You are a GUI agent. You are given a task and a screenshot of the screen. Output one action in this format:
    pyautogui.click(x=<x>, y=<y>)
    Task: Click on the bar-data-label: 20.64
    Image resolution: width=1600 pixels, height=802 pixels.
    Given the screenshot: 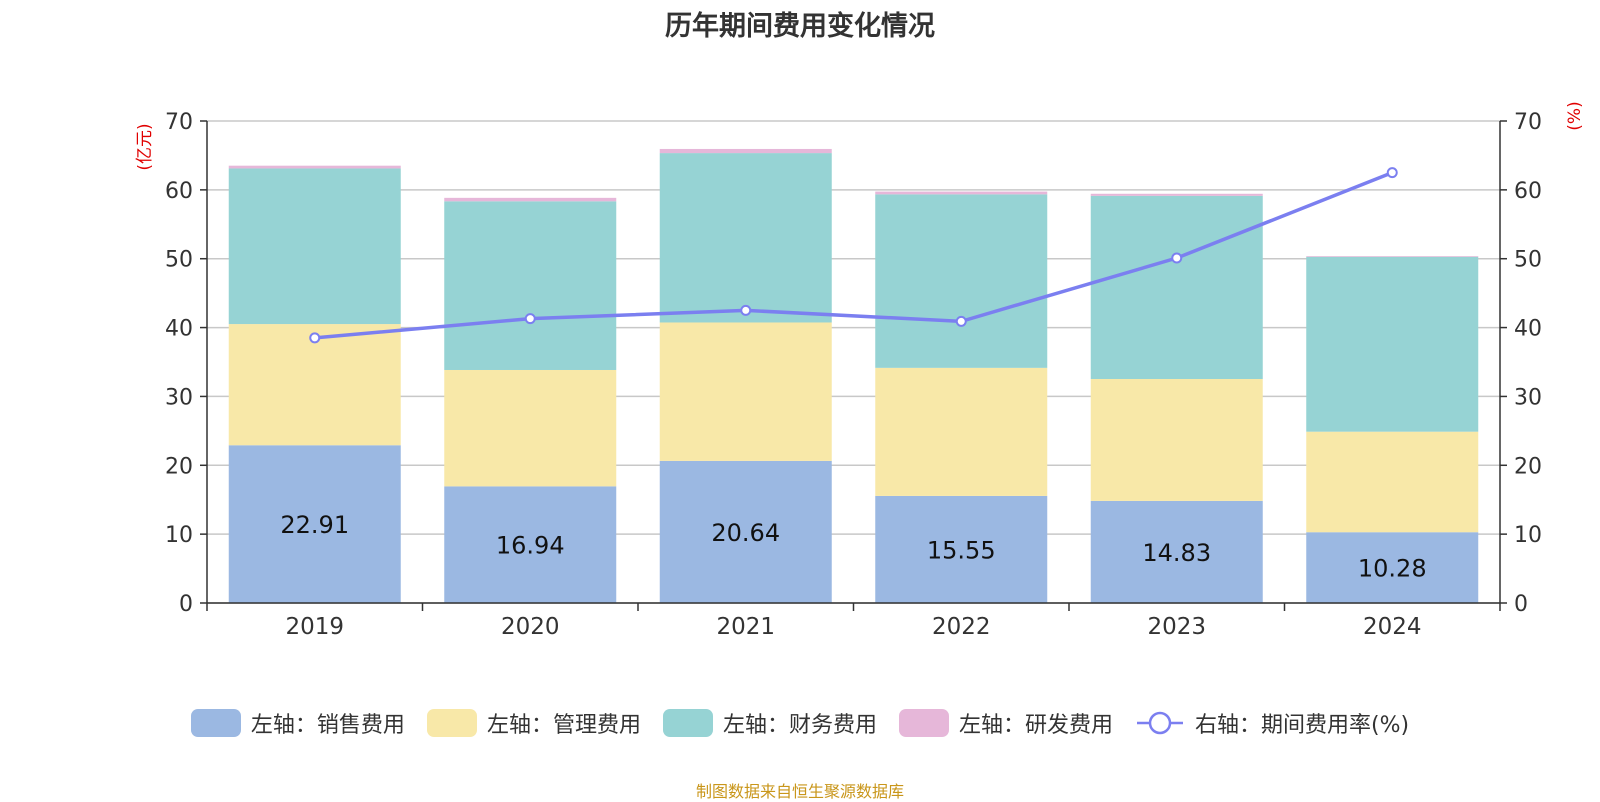 What is the action you would take?
    pyautogui.click(x=745, y=533)
    